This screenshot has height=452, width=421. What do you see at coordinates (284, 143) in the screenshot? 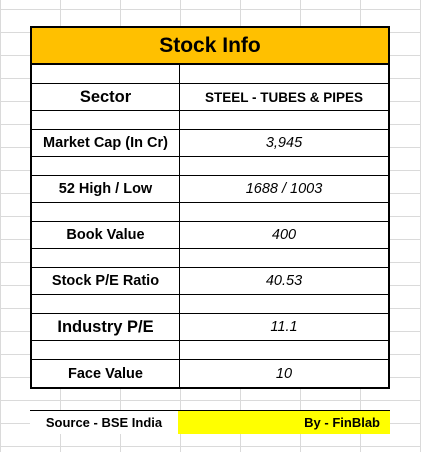
I see `market-cap-value: 3,945` at bounding box center [284, 143].